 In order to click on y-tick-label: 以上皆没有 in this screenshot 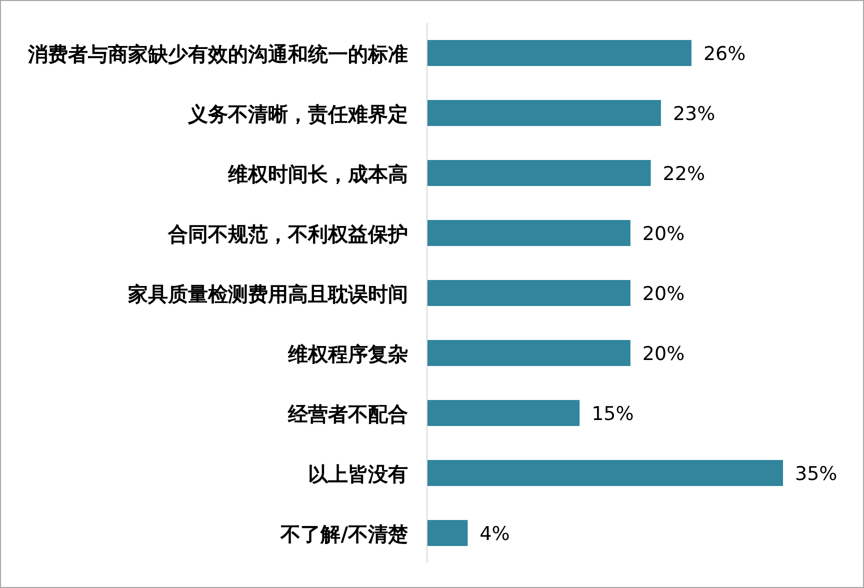, I will do `click(358, 474)`.